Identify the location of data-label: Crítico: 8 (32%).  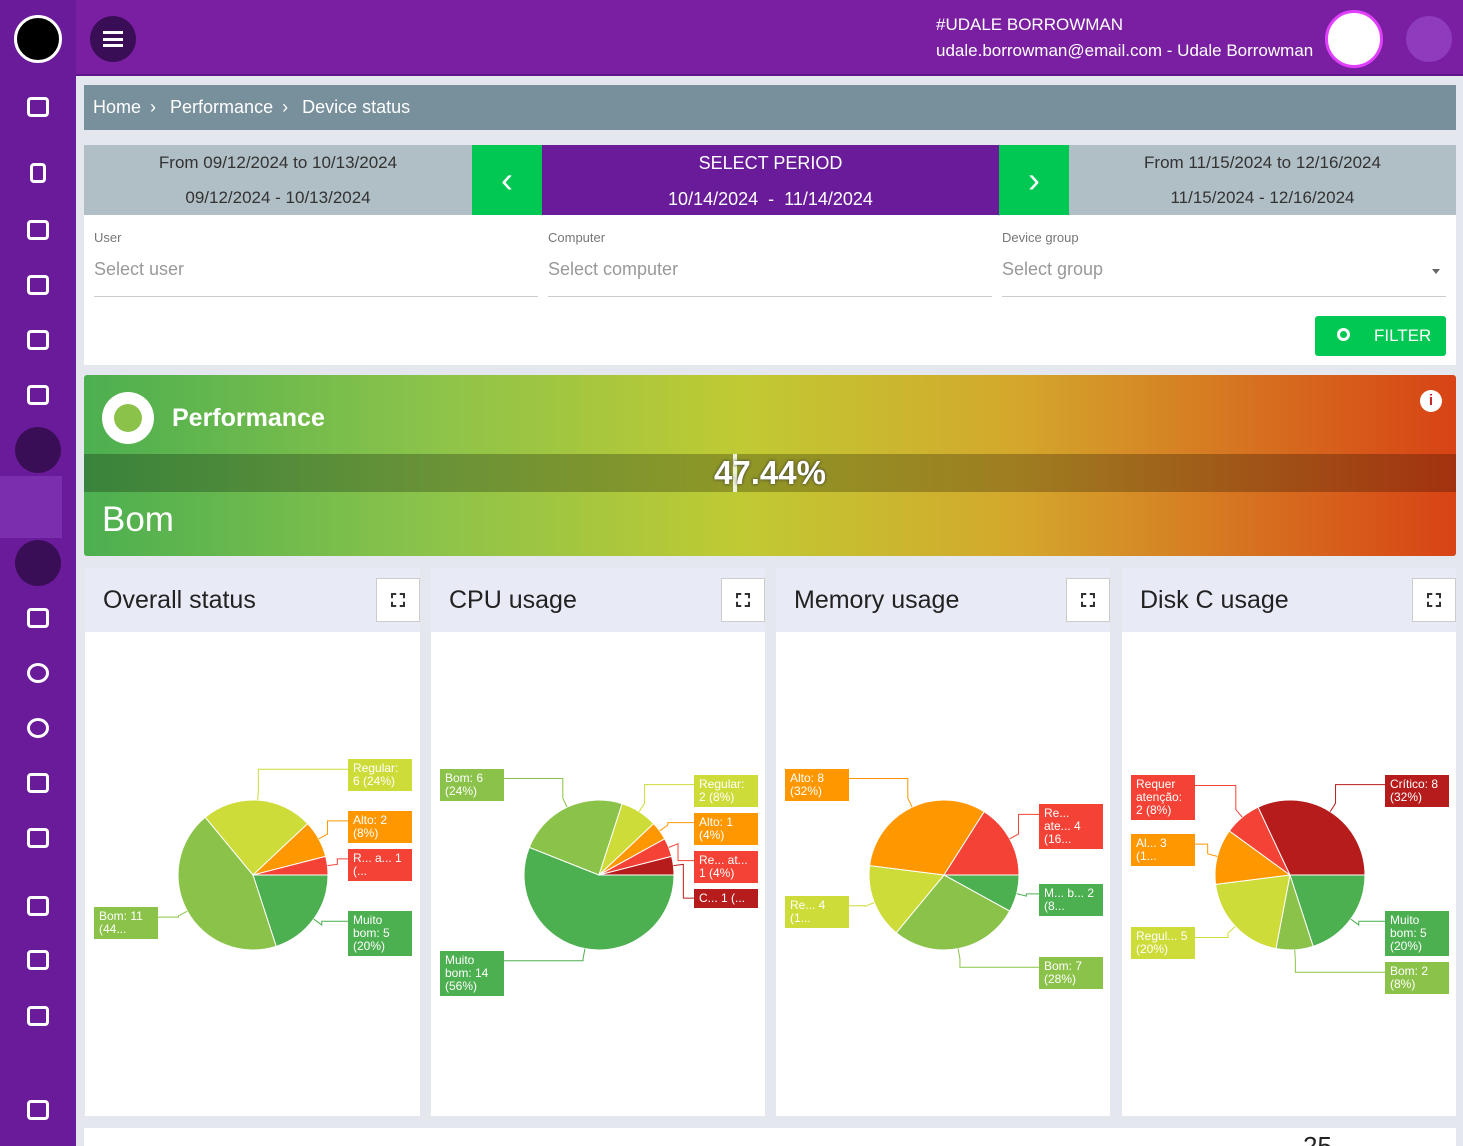
(1417, 790).